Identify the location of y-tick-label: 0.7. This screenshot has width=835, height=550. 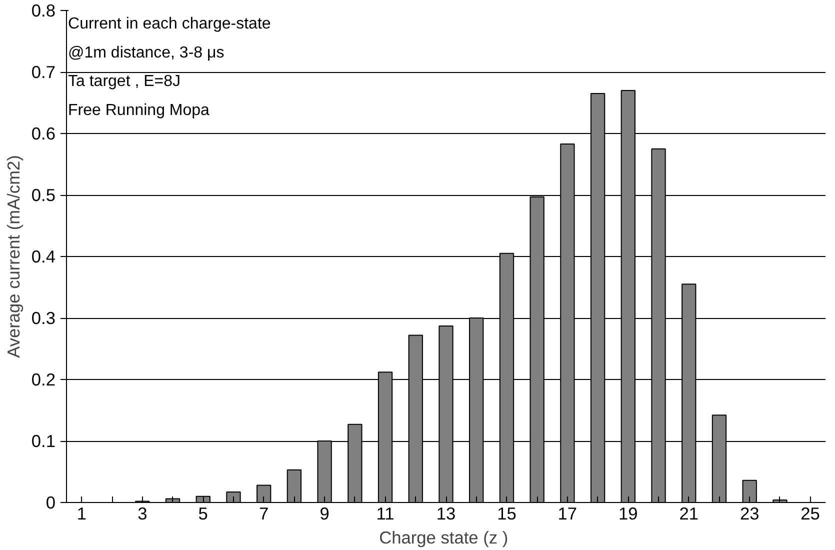
(43, 72).